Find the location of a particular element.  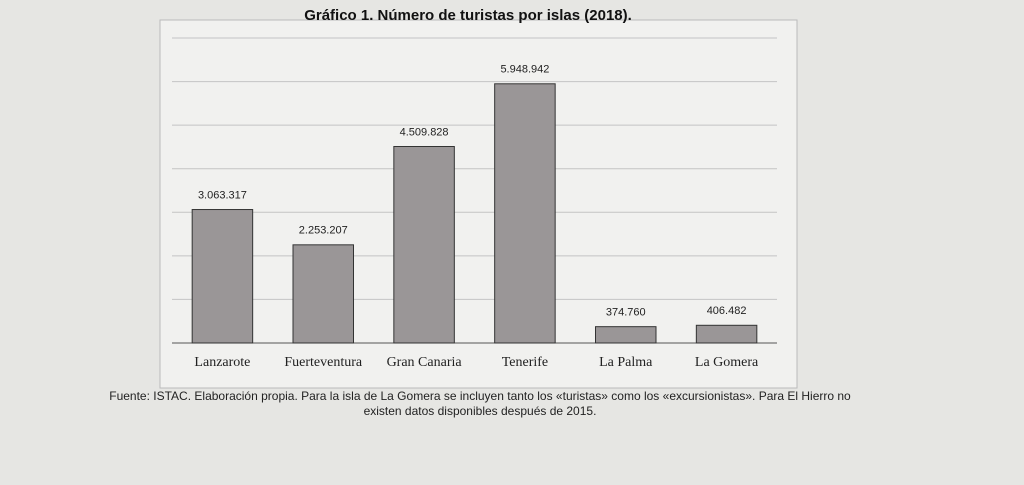

value-label: 2.253.207 is located at coordinates (323, 231).